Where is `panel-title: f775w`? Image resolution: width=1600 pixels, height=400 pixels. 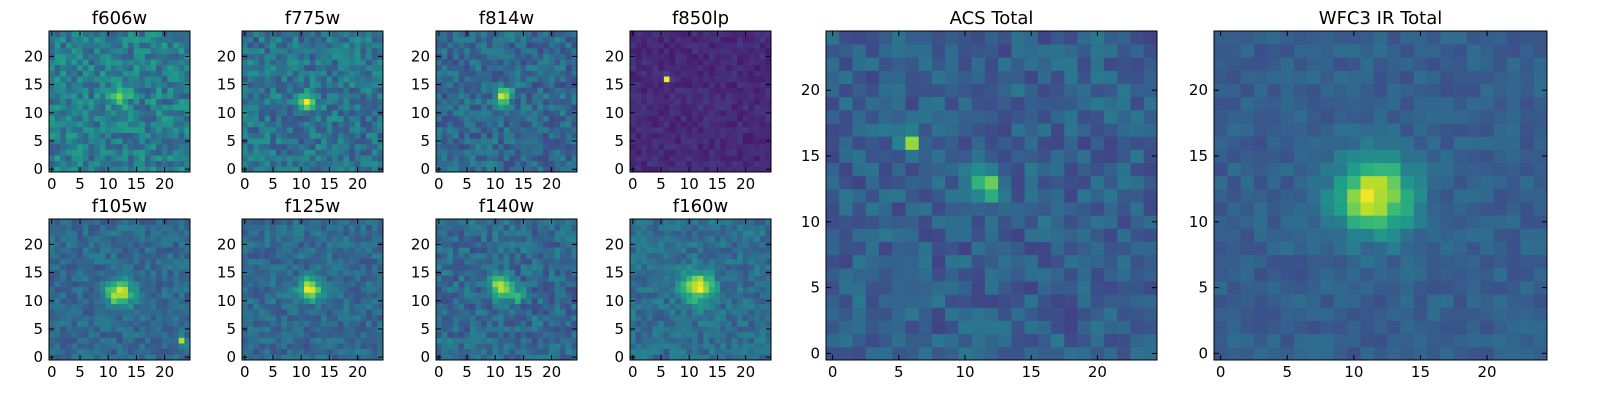
panel-title: f775w is located at coordinates (312, 18).